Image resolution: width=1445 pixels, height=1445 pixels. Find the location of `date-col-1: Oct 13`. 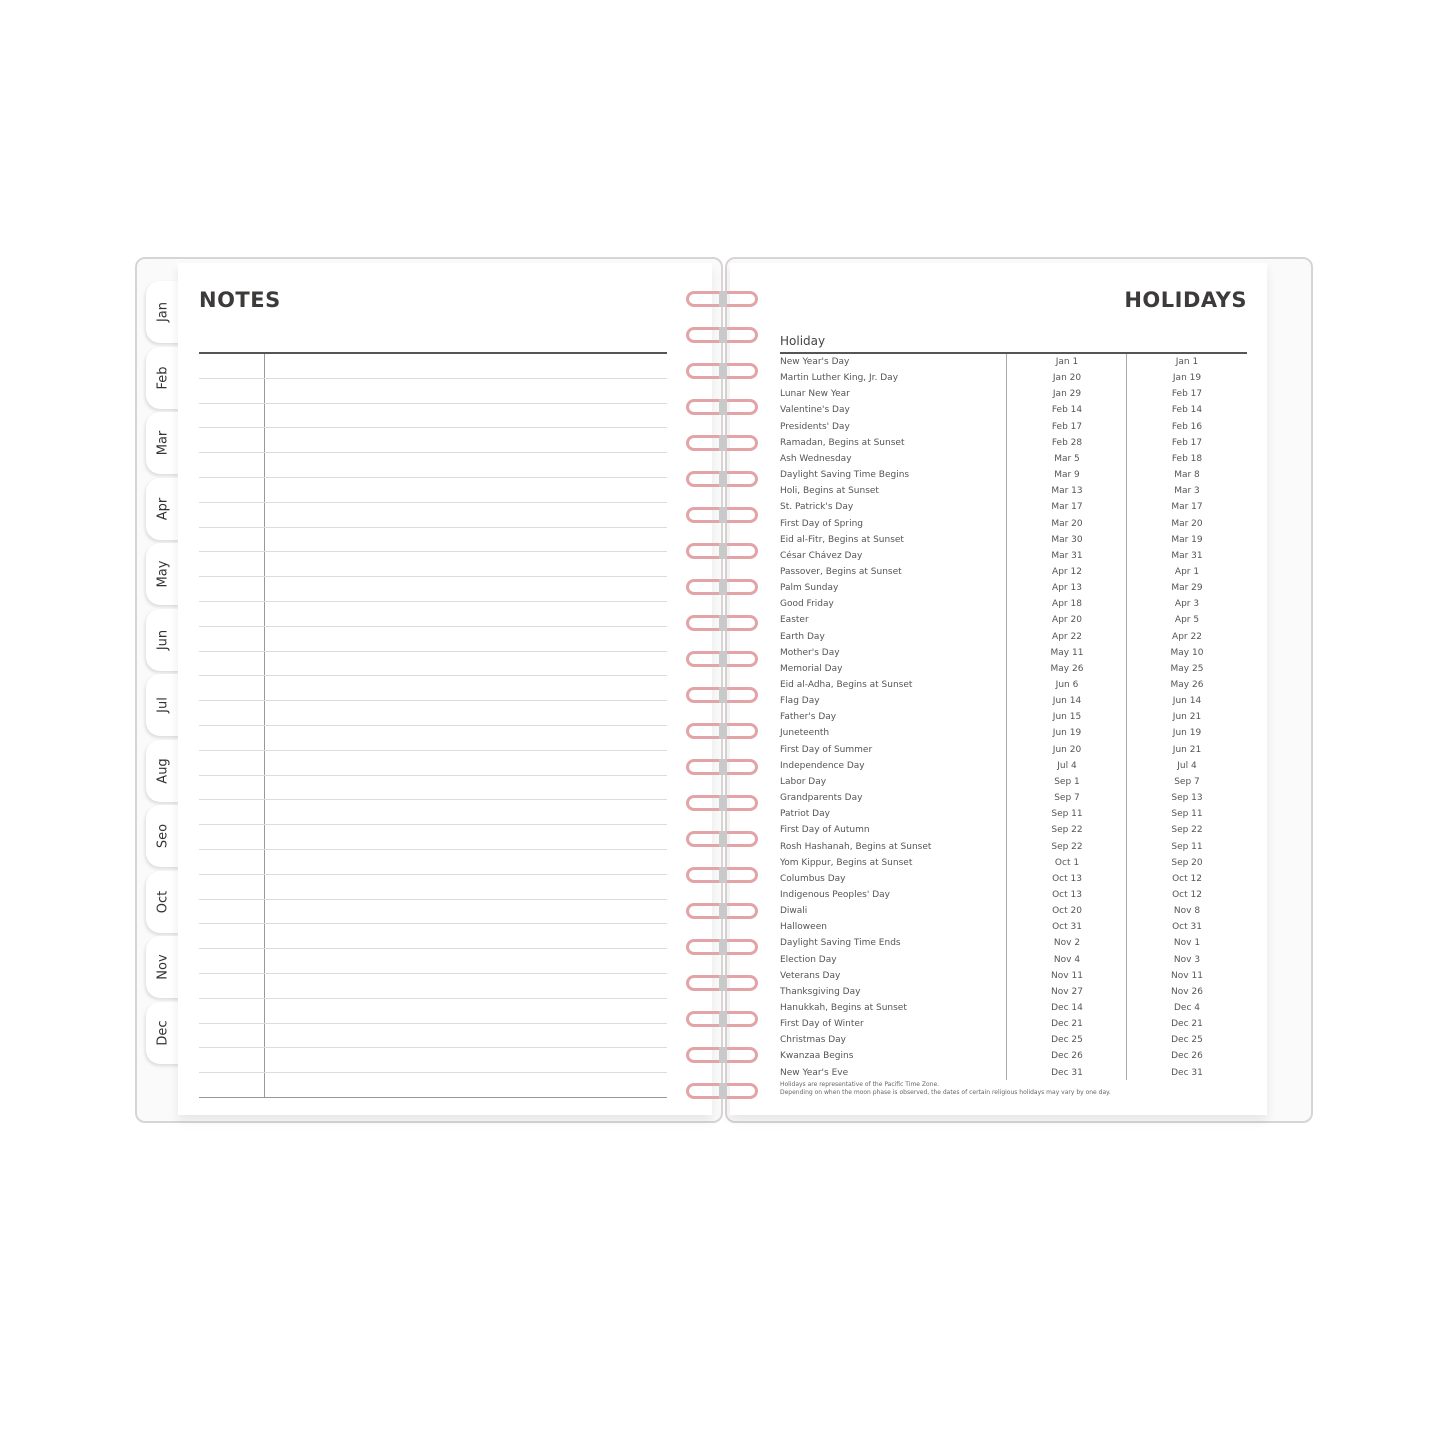

date-col-1: Oct 13 is located at coordinates (1067, 878).